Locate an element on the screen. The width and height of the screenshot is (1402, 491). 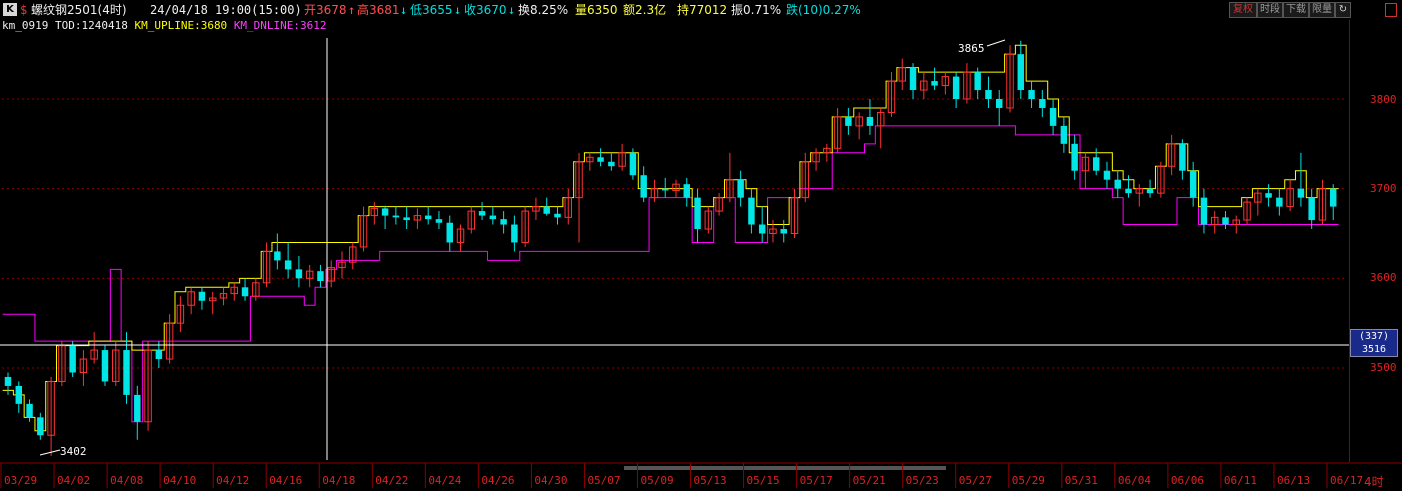
indicator-name: km_0919 is located at coordinates (25, 25).